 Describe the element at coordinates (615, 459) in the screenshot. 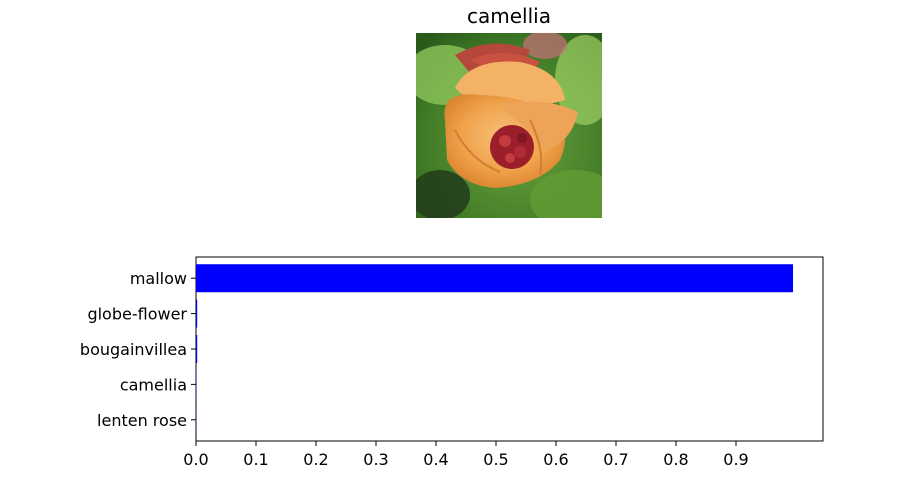

I see `x-tick-label: 0.7` at that location.